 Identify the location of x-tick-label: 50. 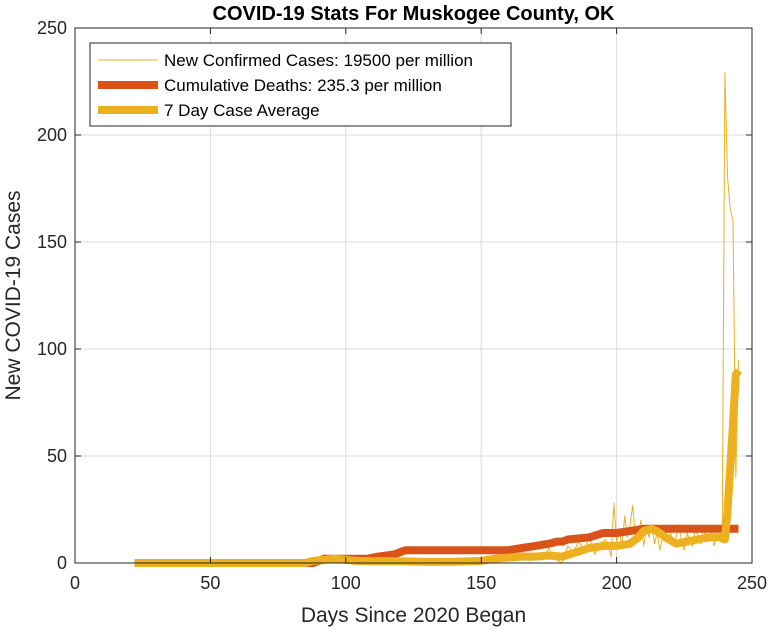
(210, 583).